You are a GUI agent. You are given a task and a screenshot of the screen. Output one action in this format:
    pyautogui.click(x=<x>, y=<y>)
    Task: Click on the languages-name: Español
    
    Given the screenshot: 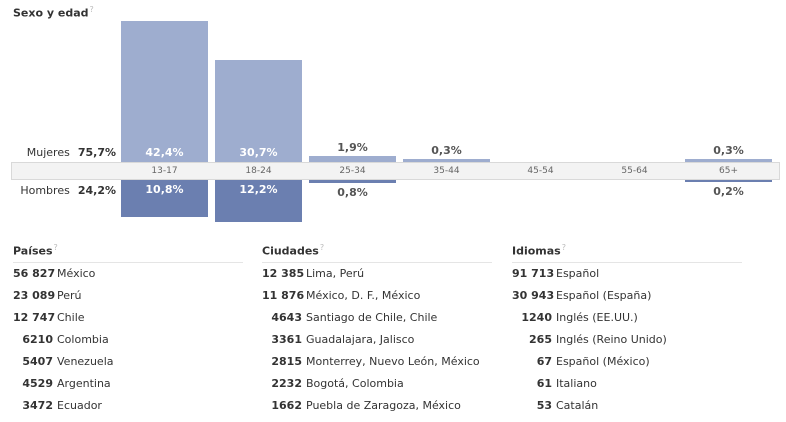 What is the action you would take?
    pyautogui.click(x=578, y=273)
    